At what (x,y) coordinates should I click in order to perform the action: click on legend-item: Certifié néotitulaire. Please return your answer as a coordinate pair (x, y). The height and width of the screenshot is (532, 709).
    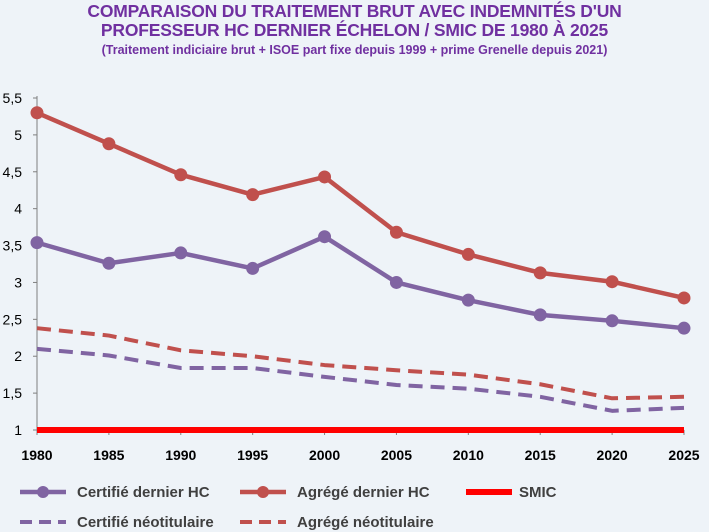
    Looking at the image, I should click on (117, 522).